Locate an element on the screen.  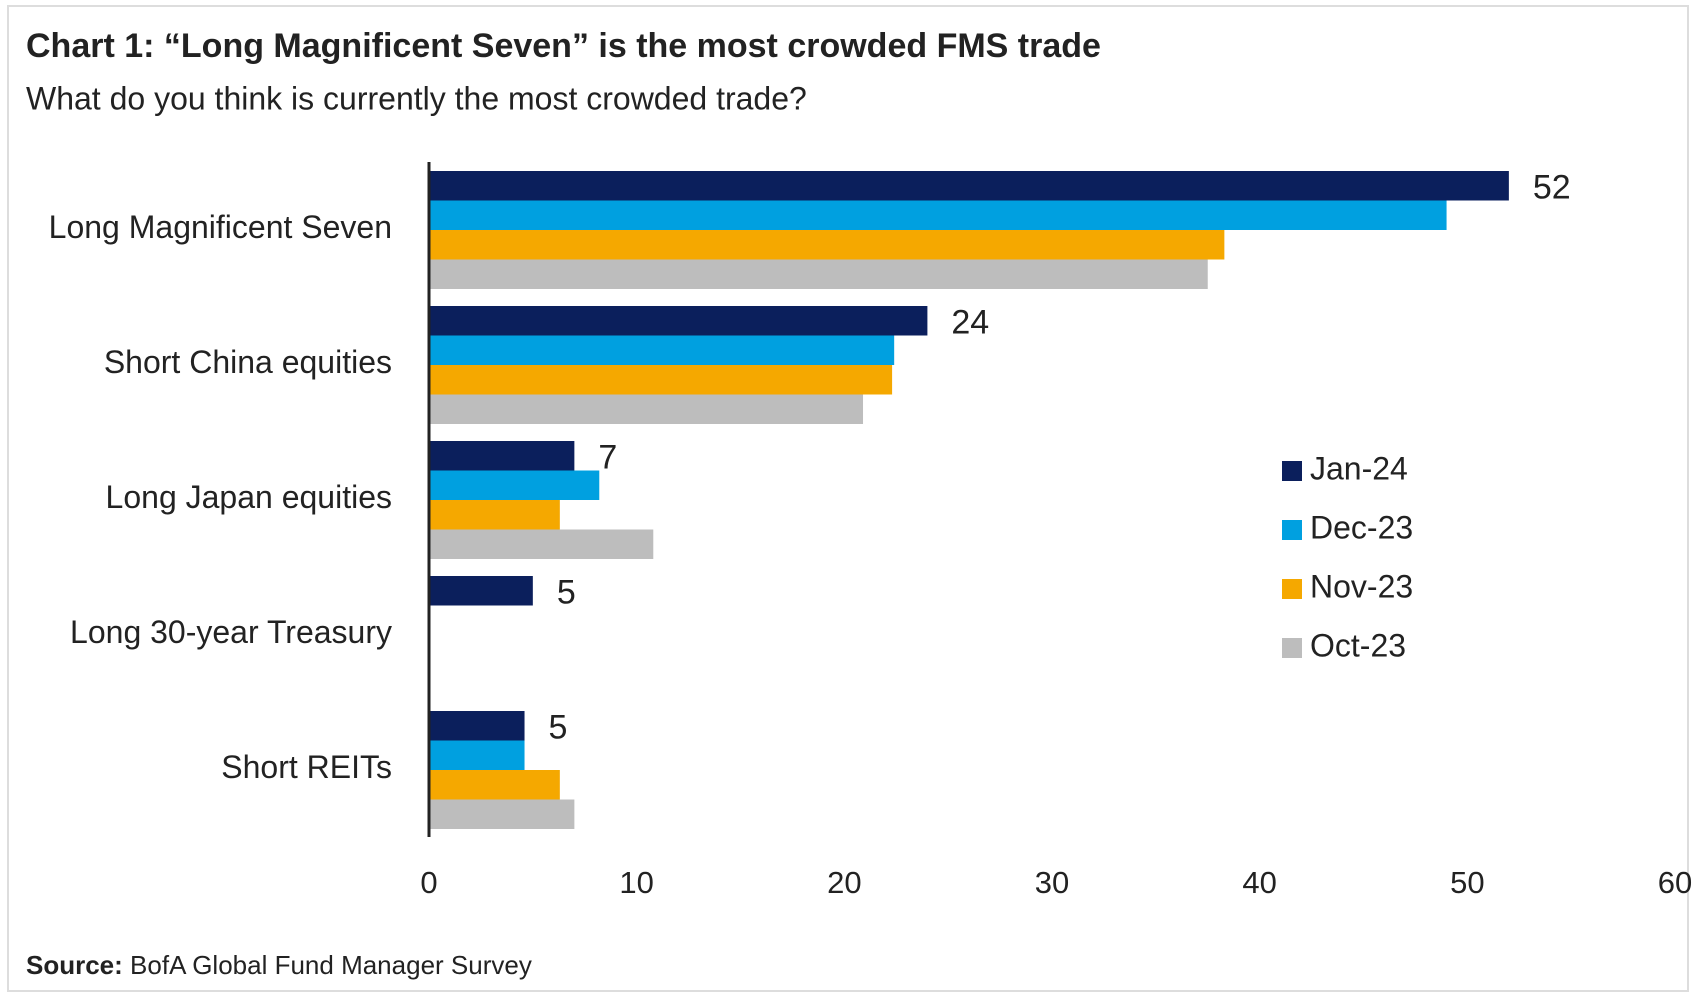
source-label: Source: is located at coordinates (74, 965).